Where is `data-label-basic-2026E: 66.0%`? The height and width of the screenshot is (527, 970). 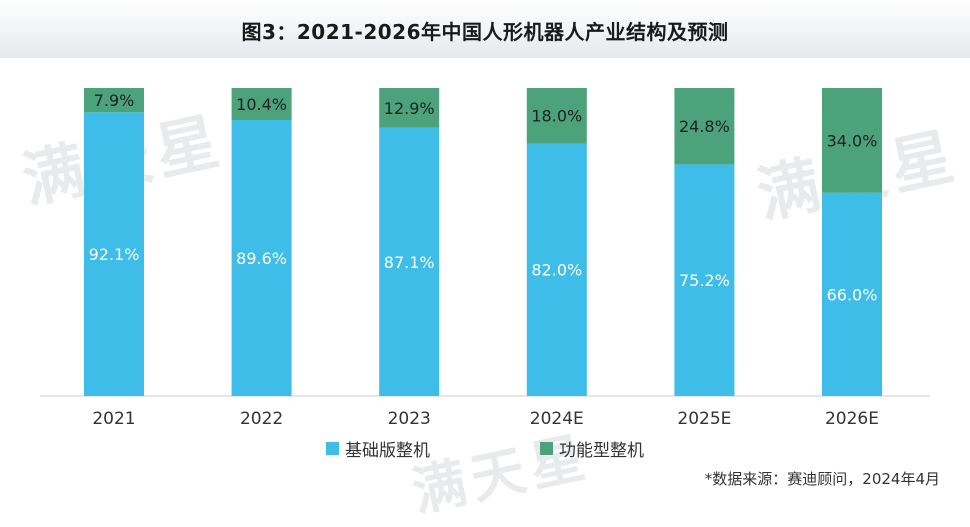 data-label-basic-2026E: 66.0% is located at coordinates (852, 294).